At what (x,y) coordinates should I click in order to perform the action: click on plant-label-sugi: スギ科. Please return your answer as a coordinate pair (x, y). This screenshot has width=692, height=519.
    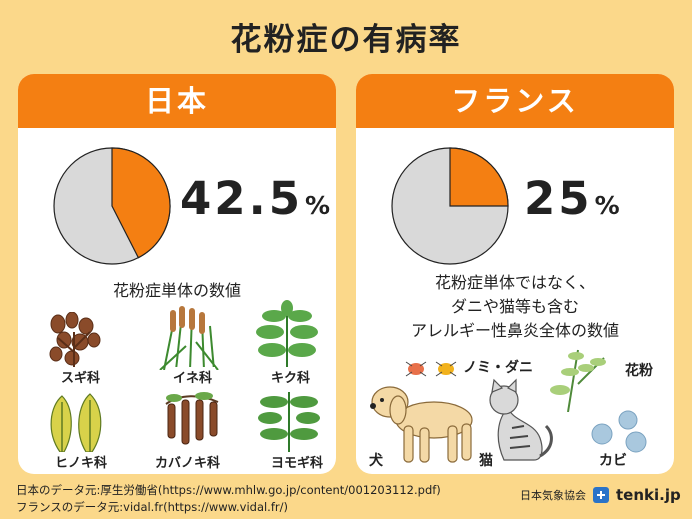
    Looking at the image, I should click on (81, 376).